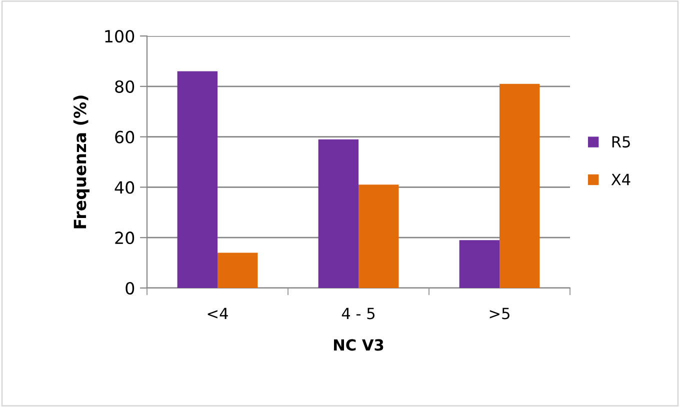  Describe the element at coordinates (81, 162) in the screenshot. I see `y-axis-title: Frequenza (%)` at that location.